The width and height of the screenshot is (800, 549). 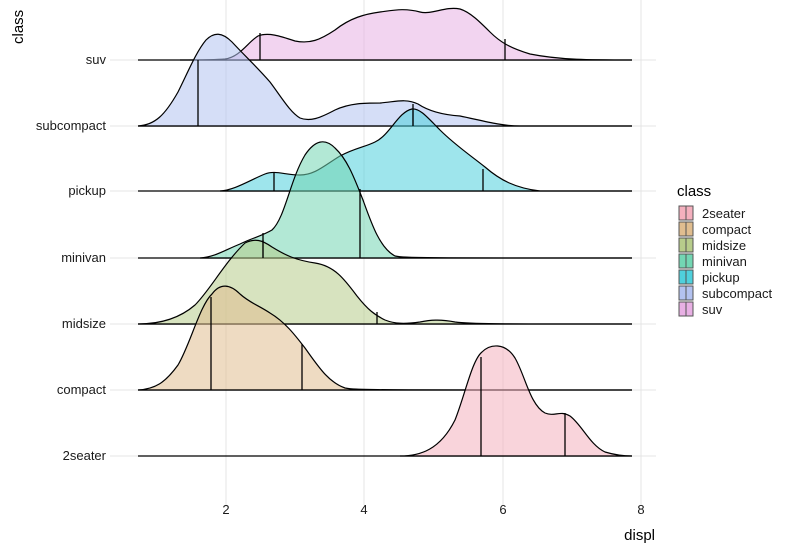 I want to click on legend-item-midsize: midsize, so click(x=712, y=245).